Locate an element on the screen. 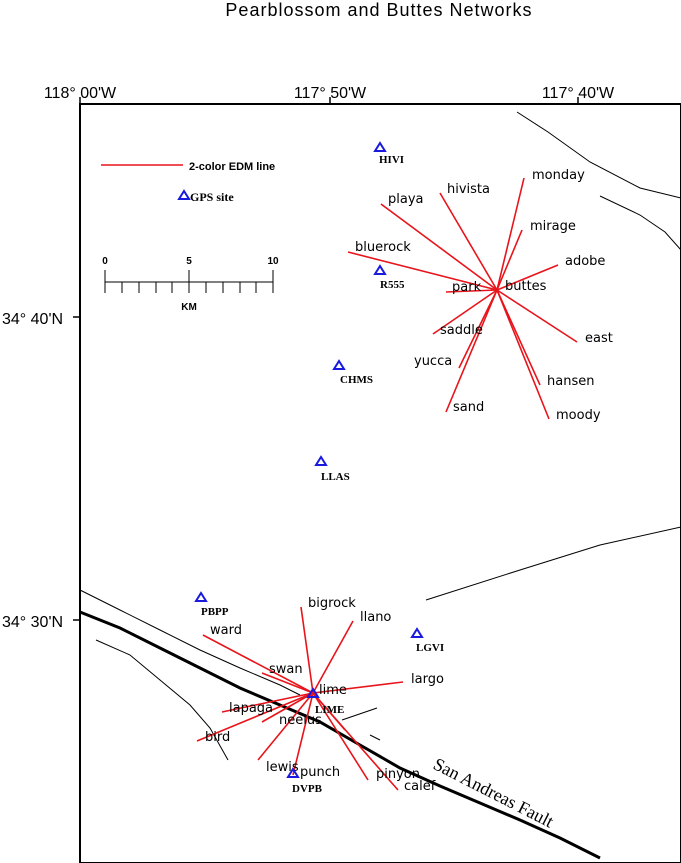 The image size is (681, 863). edm-line-lime-swan is located at coordinates (287, 683).